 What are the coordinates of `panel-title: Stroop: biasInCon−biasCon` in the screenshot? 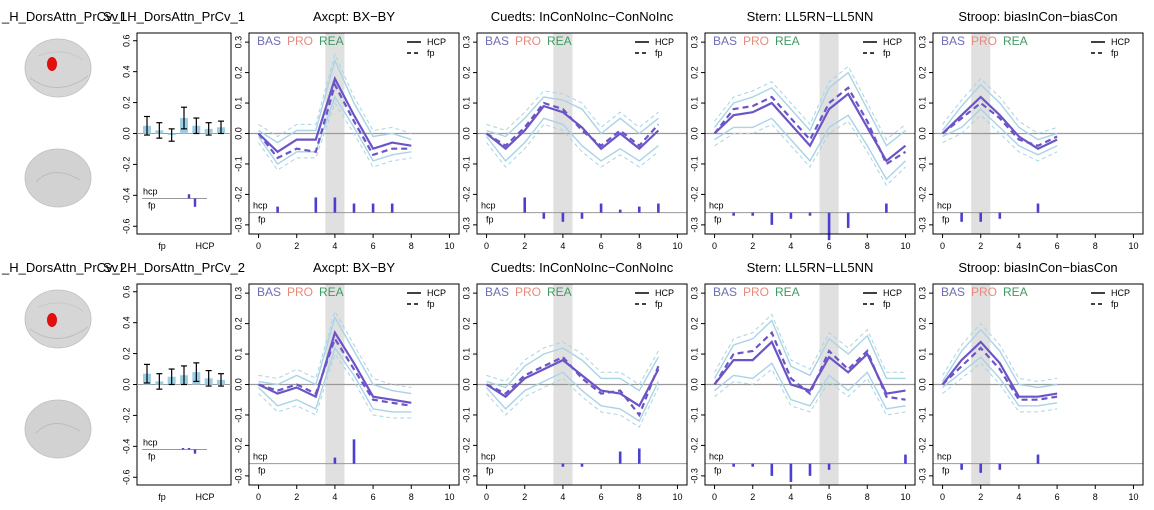 It's located at (1037, 16).